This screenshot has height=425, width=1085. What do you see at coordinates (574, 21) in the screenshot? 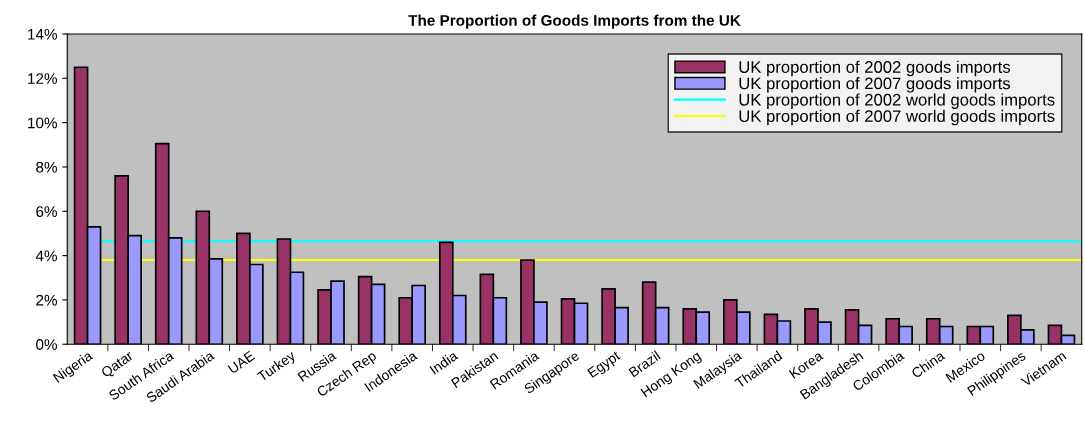
I see `chart-title: The Proportion of Goods Imports from the UK` at bounding box center [574, 21].